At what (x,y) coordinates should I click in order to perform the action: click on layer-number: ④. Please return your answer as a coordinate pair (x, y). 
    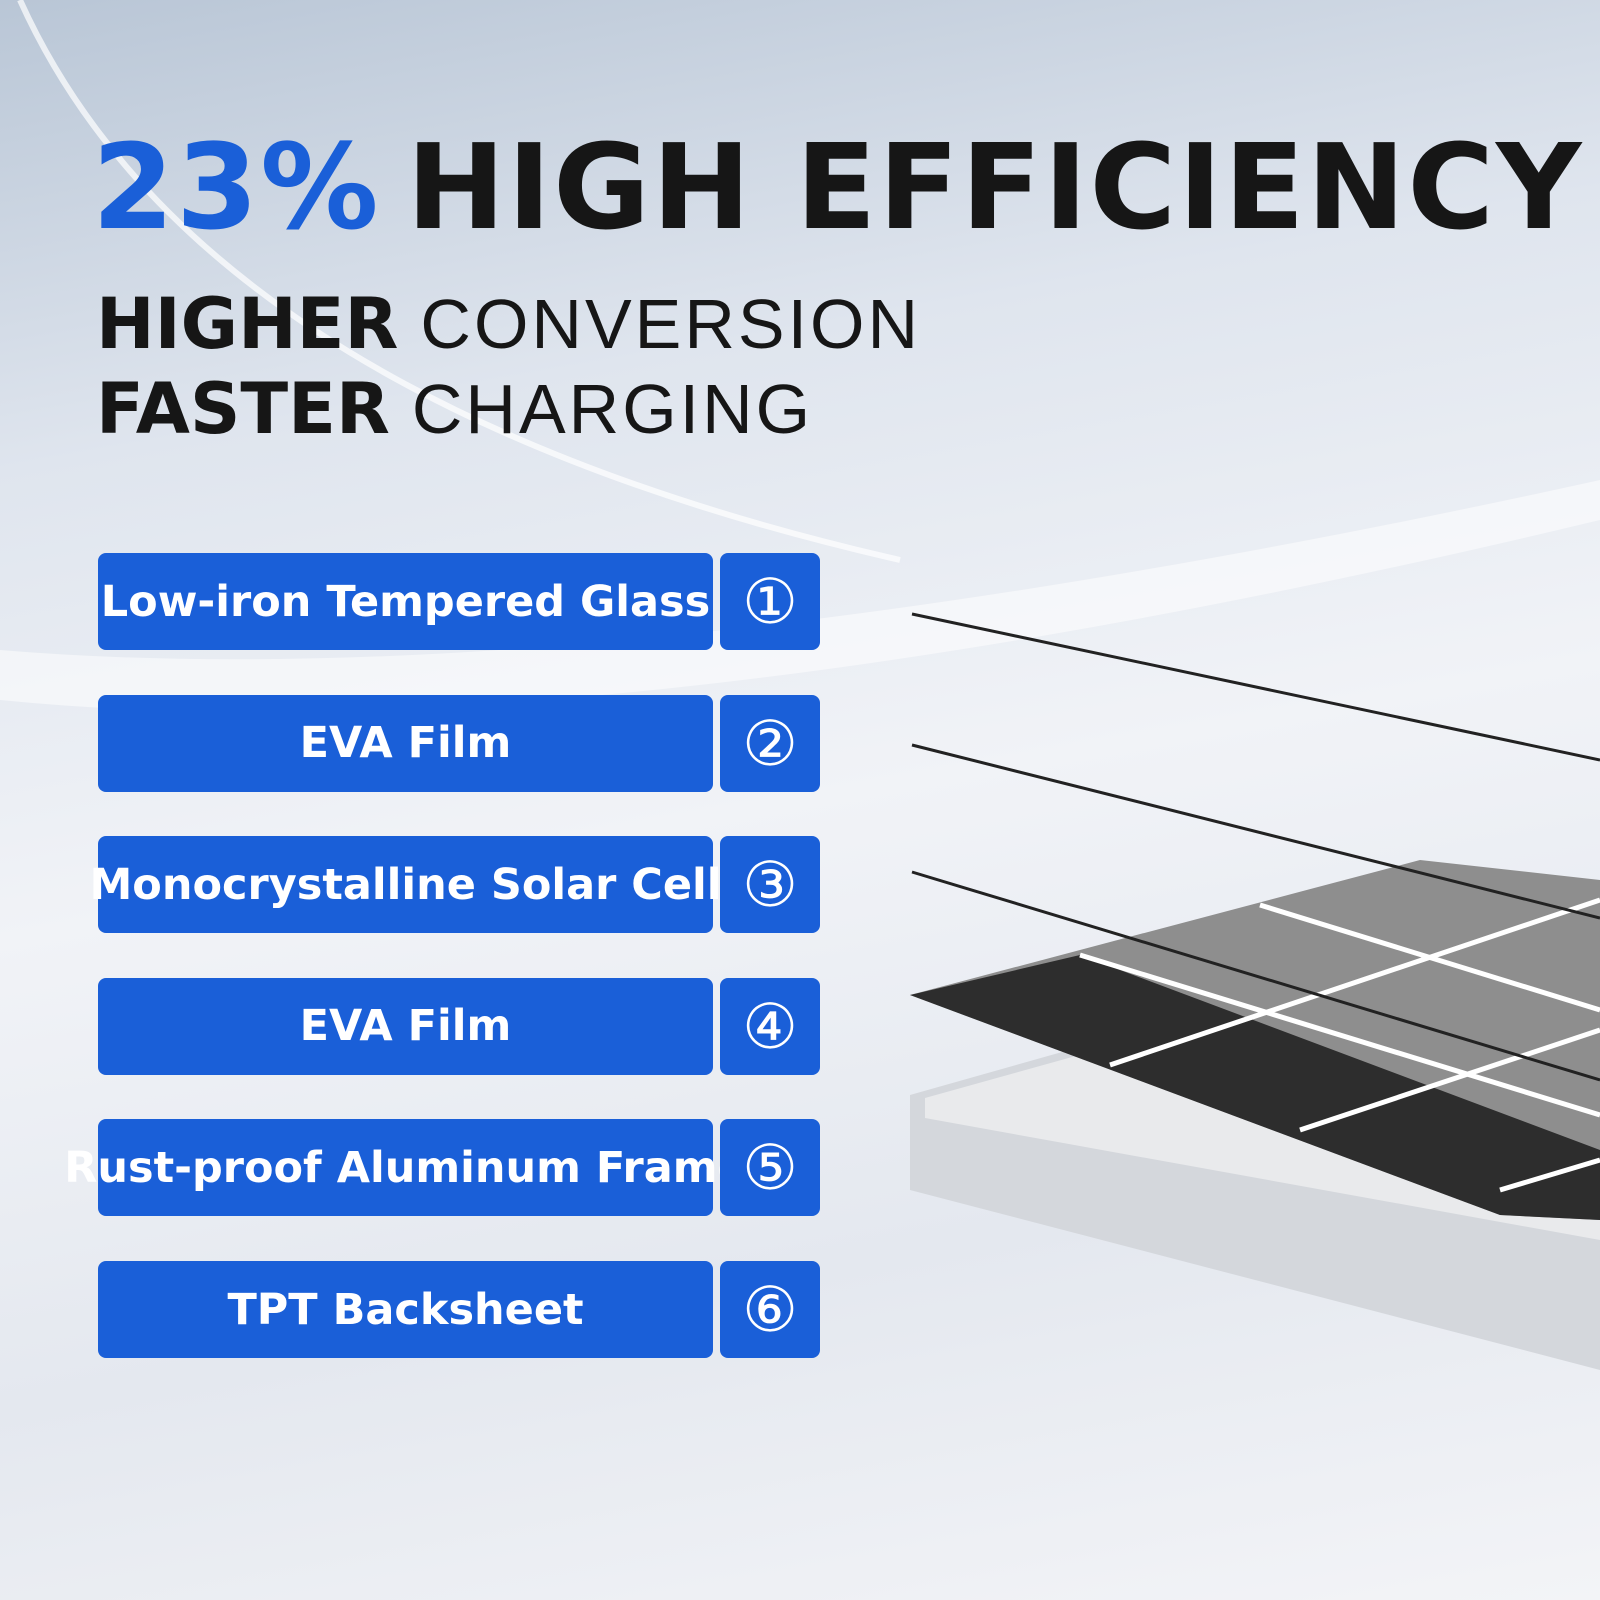
    Looking at the image, I should click on (770, 1026).